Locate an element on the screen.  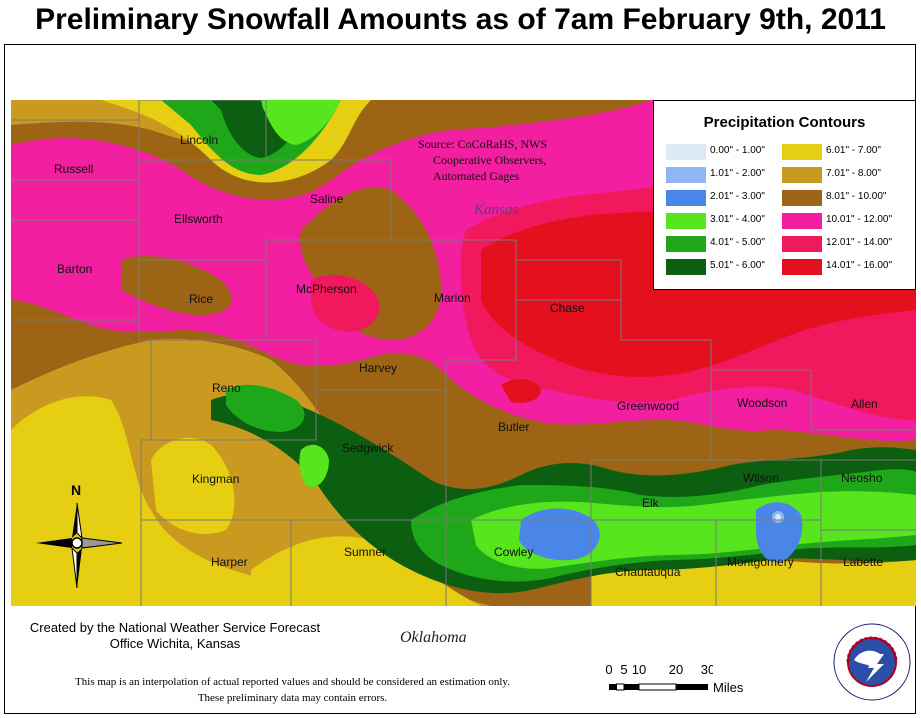
legend-label: 14.01" - 16.00" is located at coordinates (859, 265).